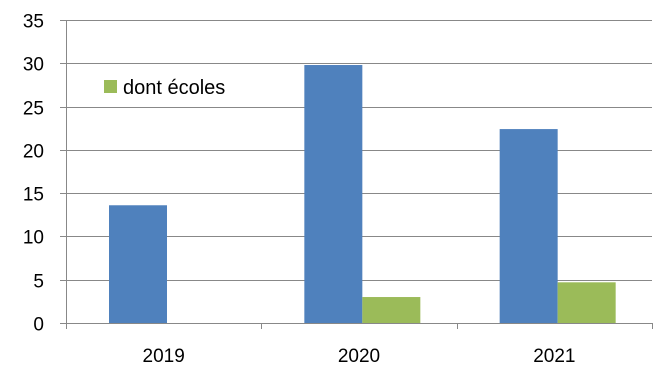 The width and height of the screenshot is (660, 373). I want to click on x-tick-label-2019: 2019, so click(164, 356).